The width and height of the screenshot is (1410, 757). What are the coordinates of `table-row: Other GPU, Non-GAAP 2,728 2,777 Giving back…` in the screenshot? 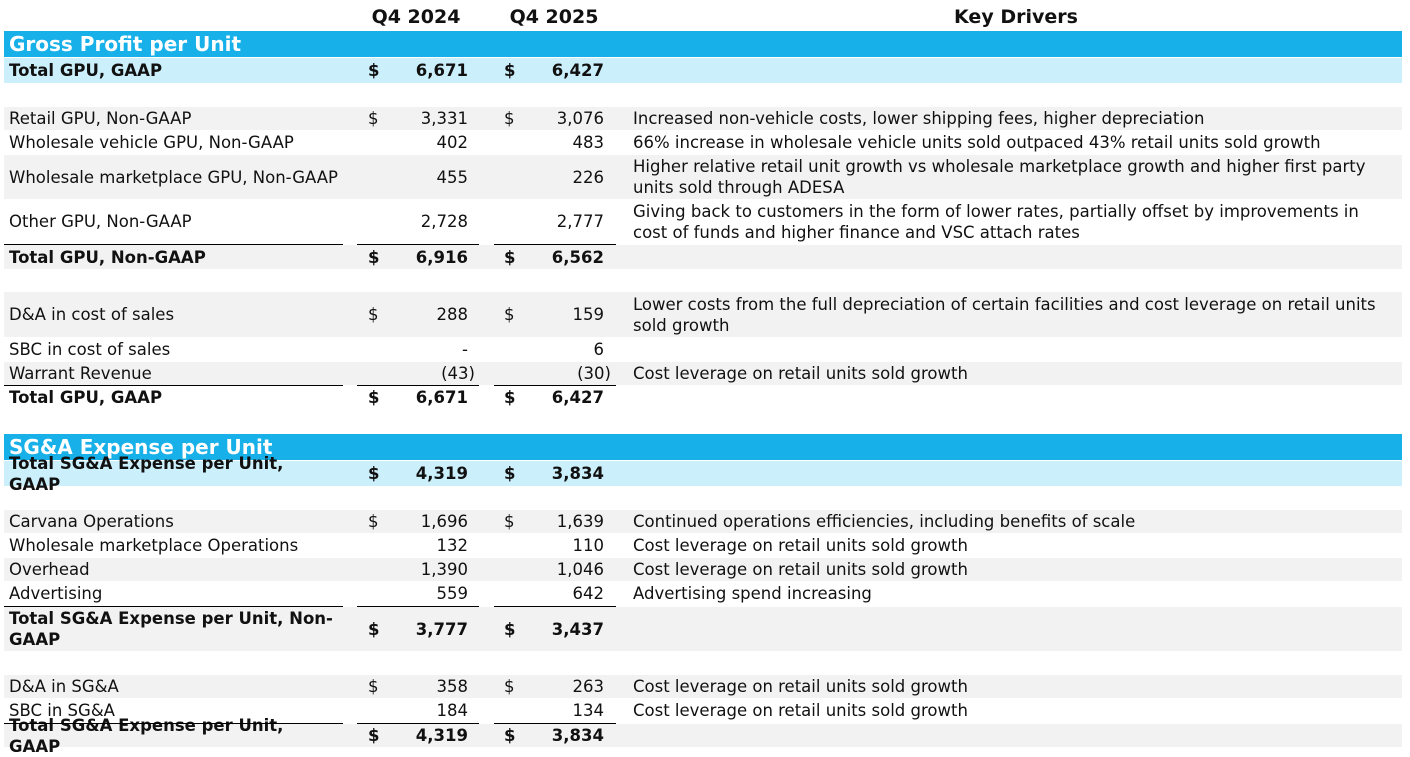 It's located at (703, 221).